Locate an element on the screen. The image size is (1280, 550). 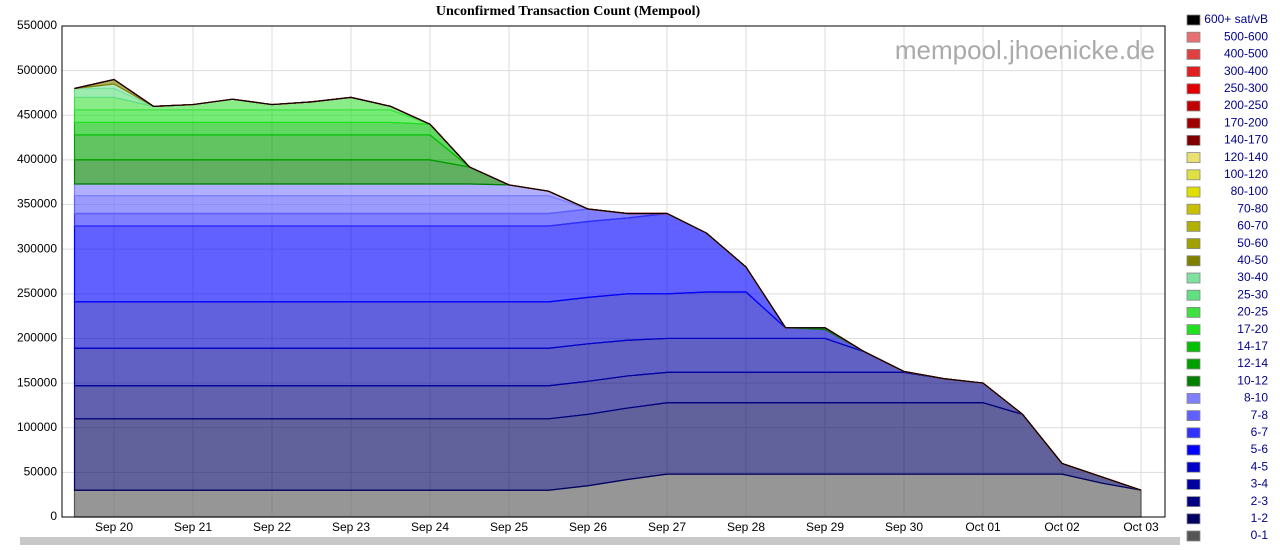
legend-label: 8-10 is located at coordinates (1256, 398).